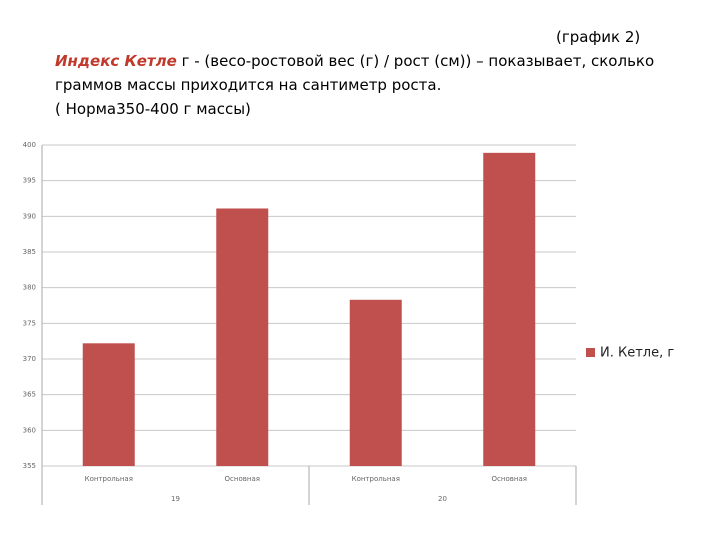 The height and width of the screenshot is (540, 720). I want to click on y-tick-label: 390, so click(29, 216).